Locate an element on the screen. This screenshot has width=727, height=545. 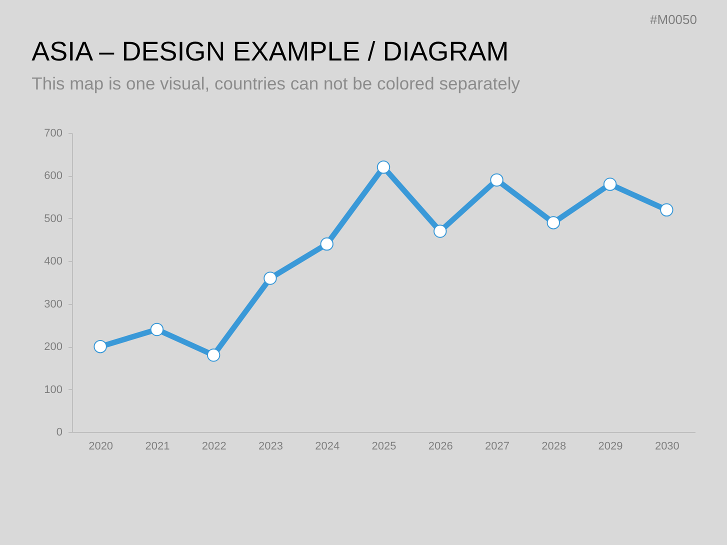
chart-subtitle: This map is one visual, countries can not be colored separately is located at coordinates (276, 84).